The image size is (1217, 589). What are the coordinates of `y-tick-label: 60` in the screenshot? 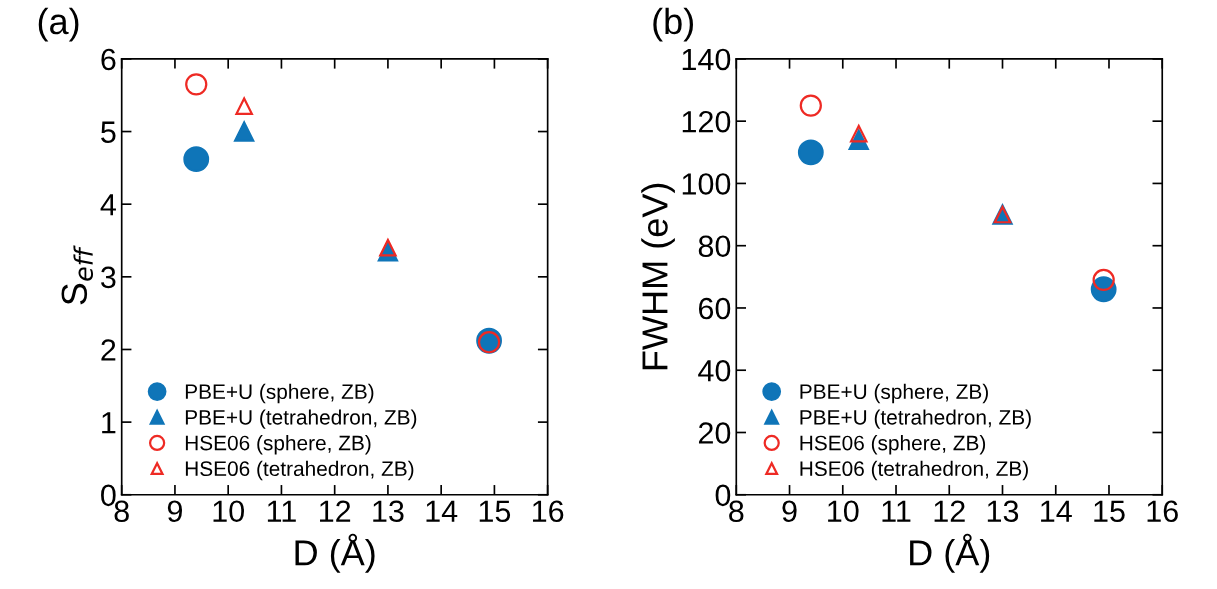 It's located at (714, 308).